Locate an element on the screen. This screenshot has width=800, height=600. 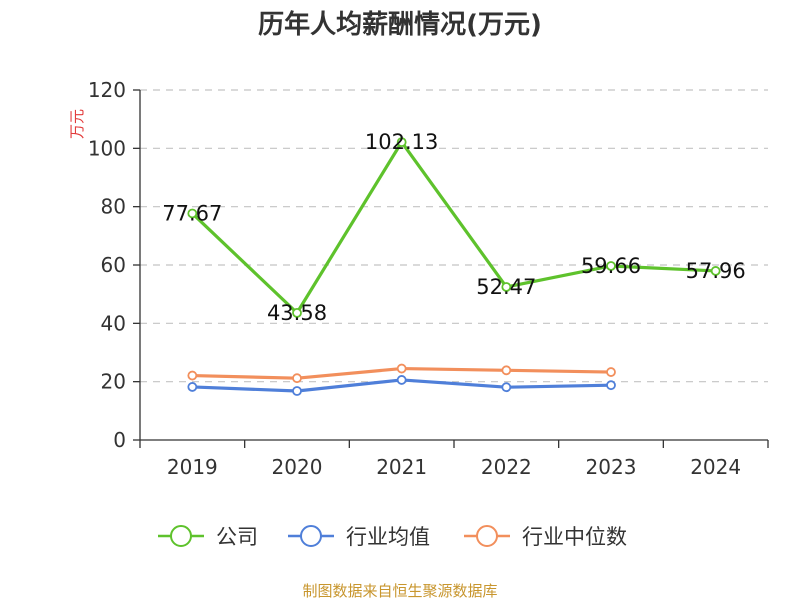
y-tick-label-80: 80 is located at coordinates (113, 207).